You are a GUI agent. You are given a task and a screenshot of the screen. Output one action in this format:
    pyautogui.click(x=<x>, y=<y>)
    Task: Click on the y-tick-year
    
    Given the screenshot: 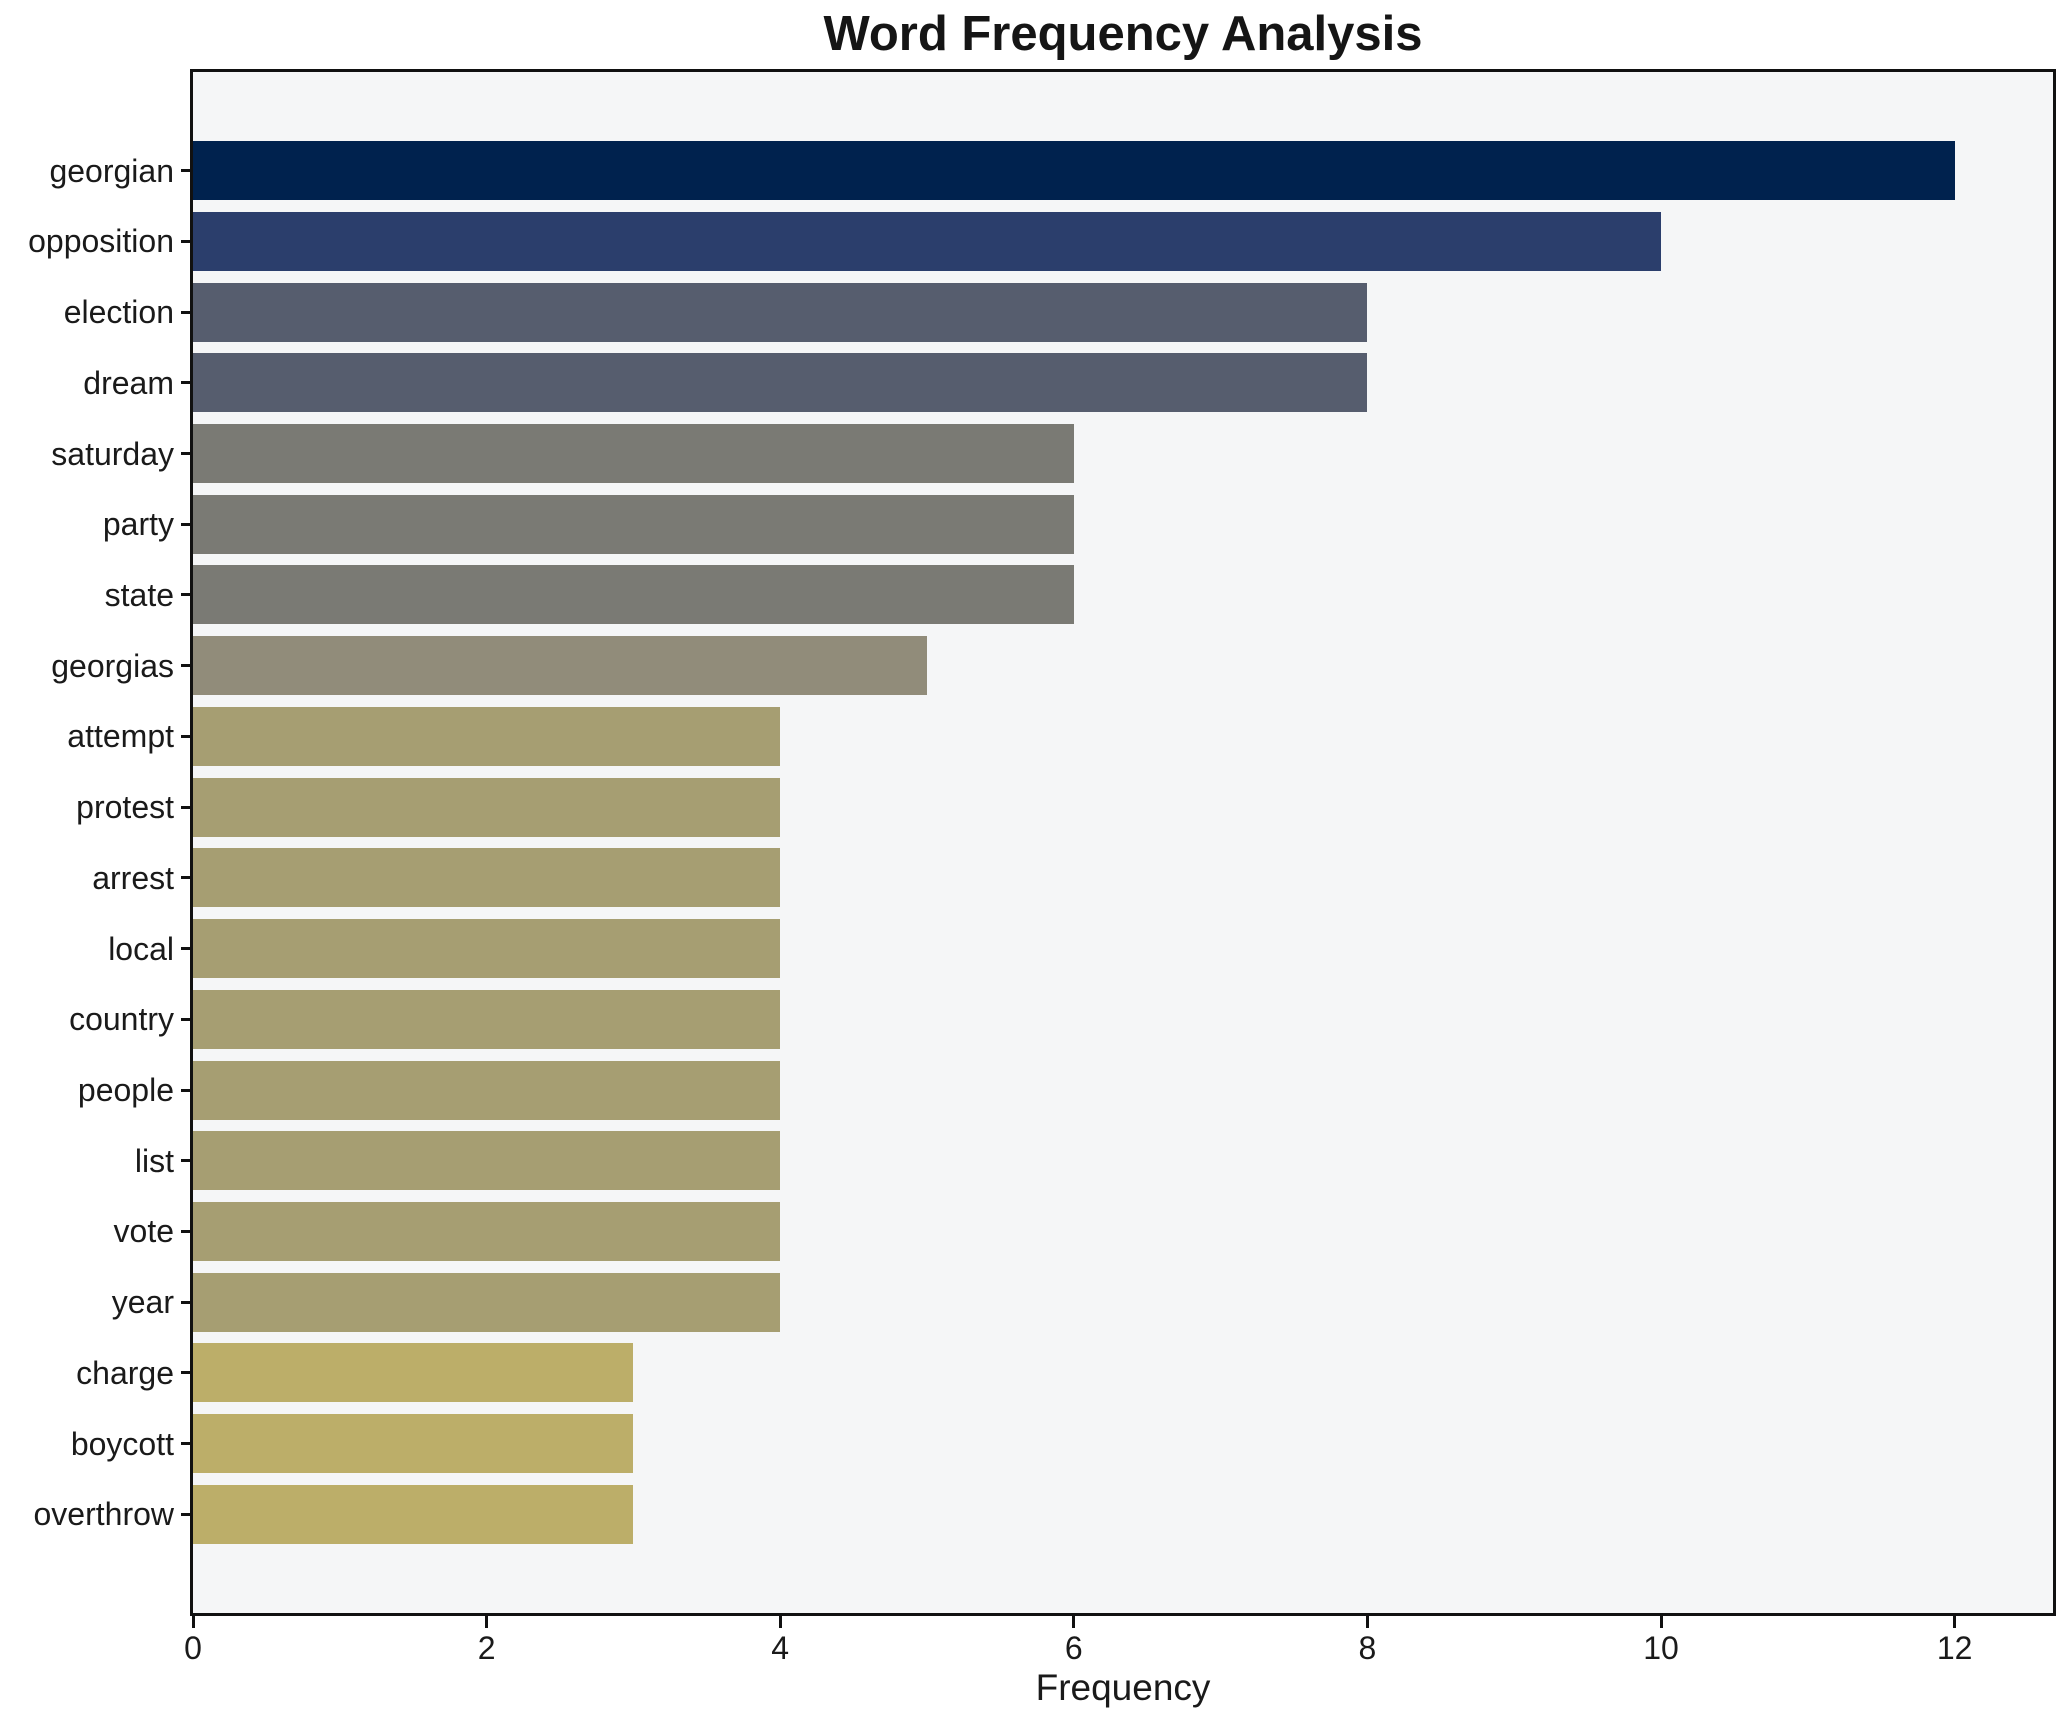 What is the action you would take?
    pyautogui.click(x=187, y=1302)
    